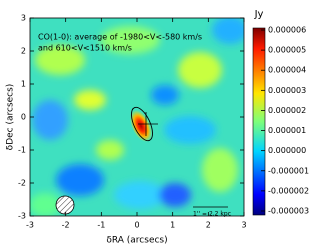 The width and height of the screenshot is (327, 247). I want to click on x-tick-label: 1, so click(172, 225).